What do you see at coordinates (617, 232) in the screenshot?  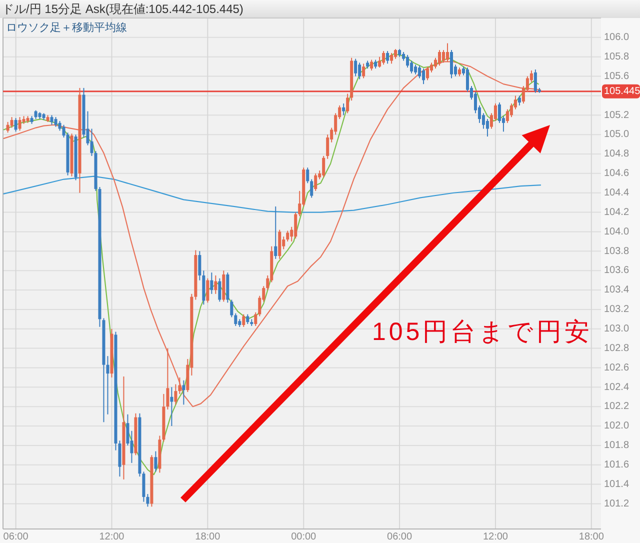 I see `y-tick-label: 104.0` at bounding box center [617, 232].